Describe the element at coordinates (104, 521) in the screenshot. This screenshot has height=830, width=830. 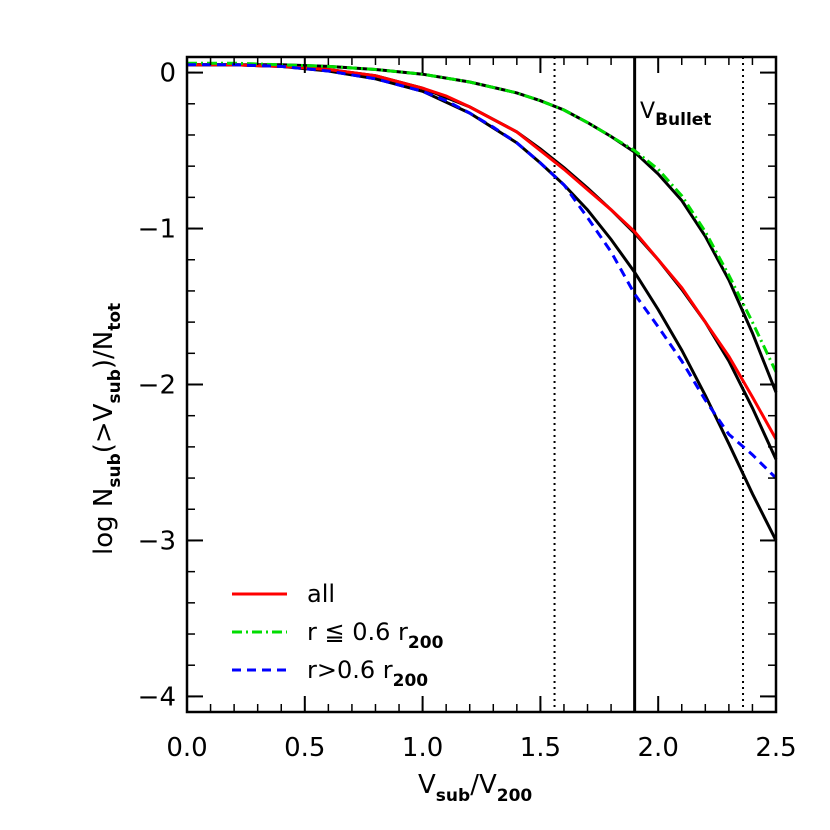
I see `y-axis-label-prefix: log N` at that location.